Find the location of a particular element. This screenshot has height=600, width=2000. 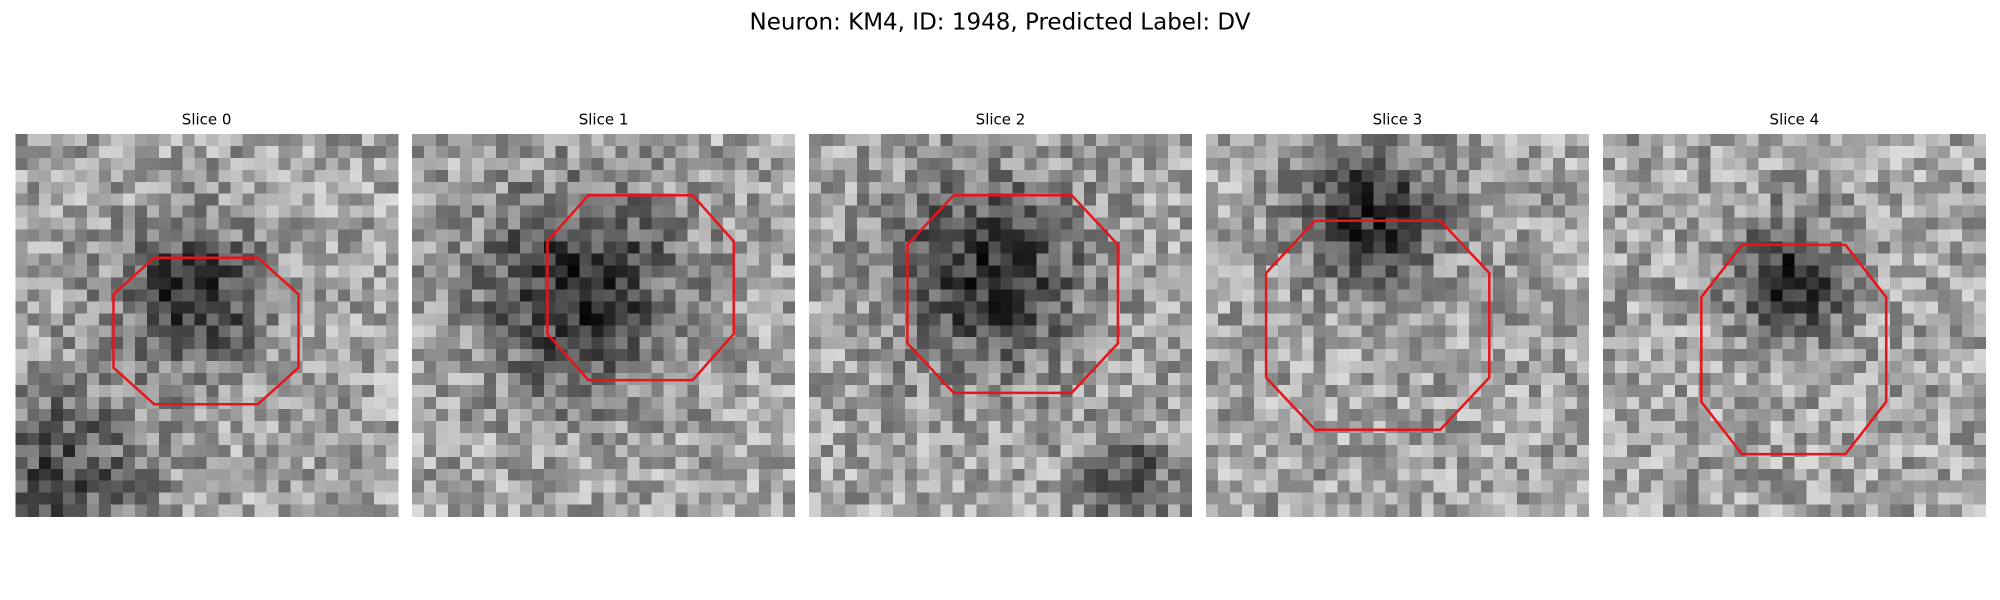

slice-image is located at coordinates (1795, 325).